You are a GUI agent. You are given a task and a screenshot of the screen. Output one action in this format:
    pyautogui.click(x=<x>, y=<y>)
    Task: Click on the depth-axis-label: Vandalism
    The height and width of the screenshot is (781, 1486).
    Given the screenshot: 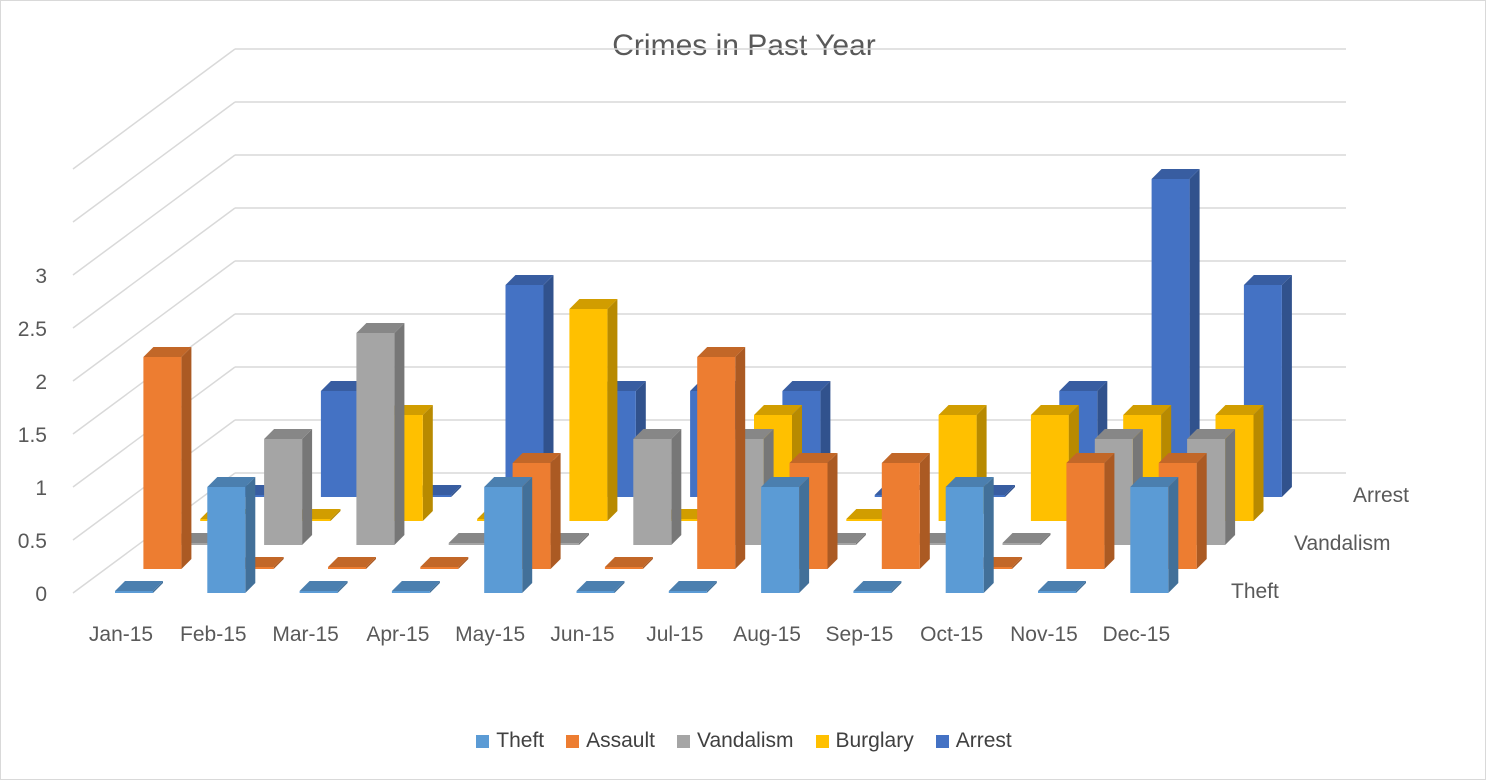 What is the action you would take?
    pyautogui.click(x=1342, y=543)
    